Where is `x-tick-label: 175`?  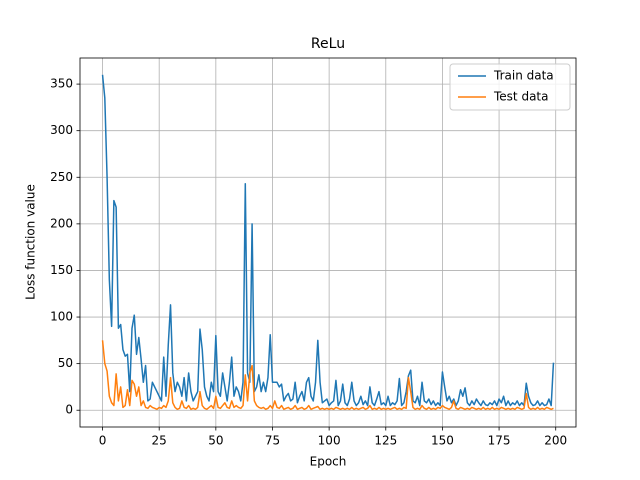
x-tick-label: 175 is located at coordinates (499, 441).